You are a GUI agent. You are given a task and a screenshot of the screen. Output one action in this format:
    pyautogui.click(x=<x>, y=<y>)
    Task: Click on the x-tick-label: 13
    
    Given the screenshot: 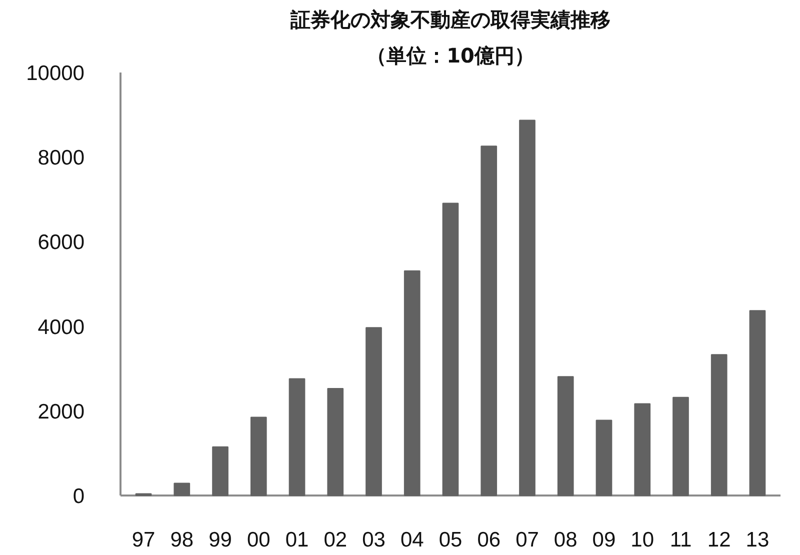 What is the action you would take?
    pyautogui.click(x=758, y=540)
    